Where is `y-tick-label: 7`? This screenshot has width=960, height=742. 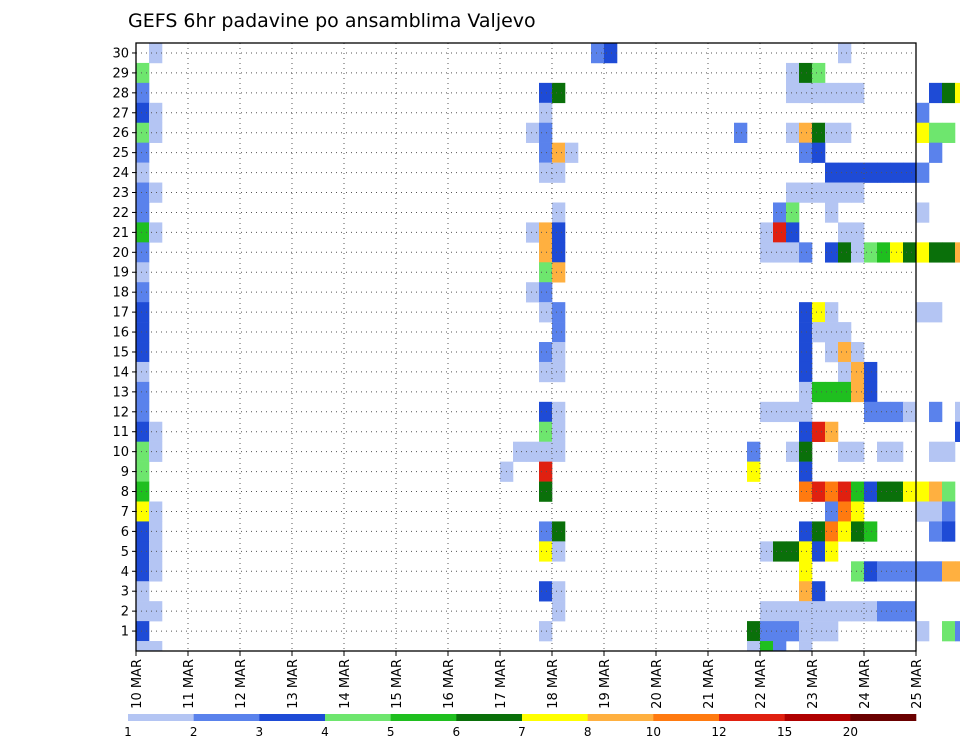
y-tick-label: 7 is located at coordinates (125, 512).